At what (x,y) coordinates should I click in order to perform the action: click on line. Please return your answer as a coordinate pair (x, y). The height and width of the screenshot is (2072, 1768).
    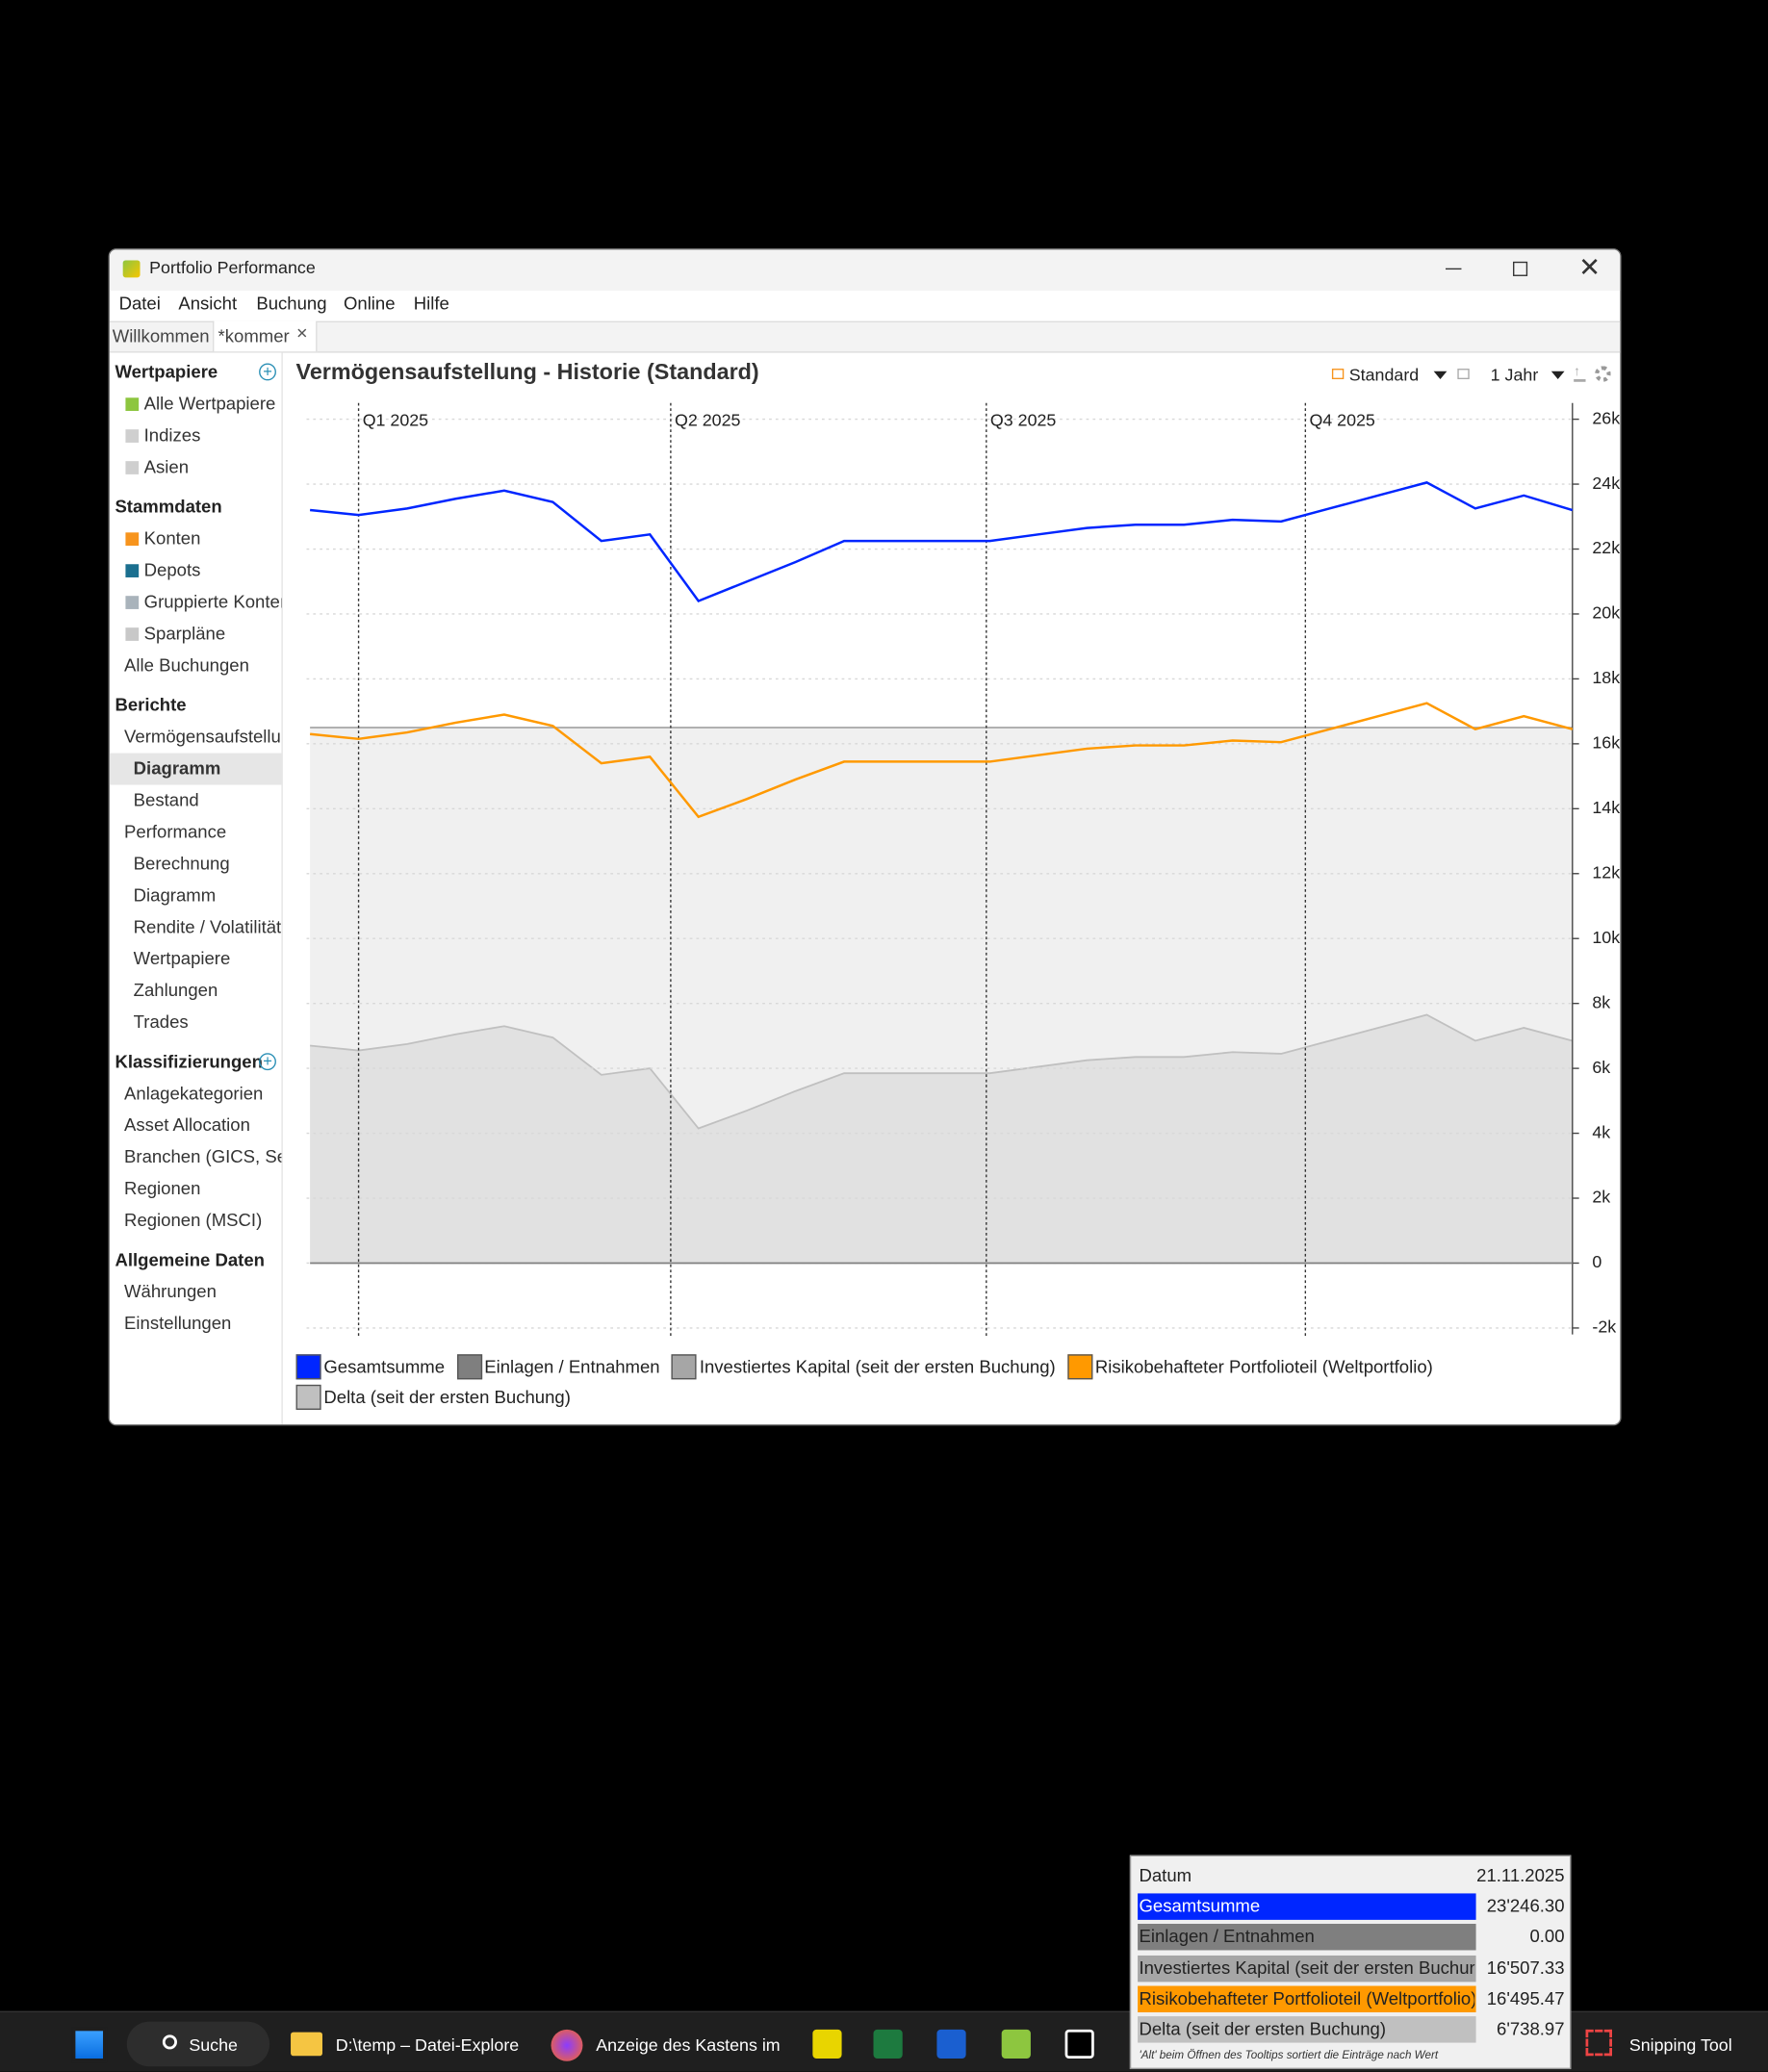
    Looking at the image, I should click on (942, 760).